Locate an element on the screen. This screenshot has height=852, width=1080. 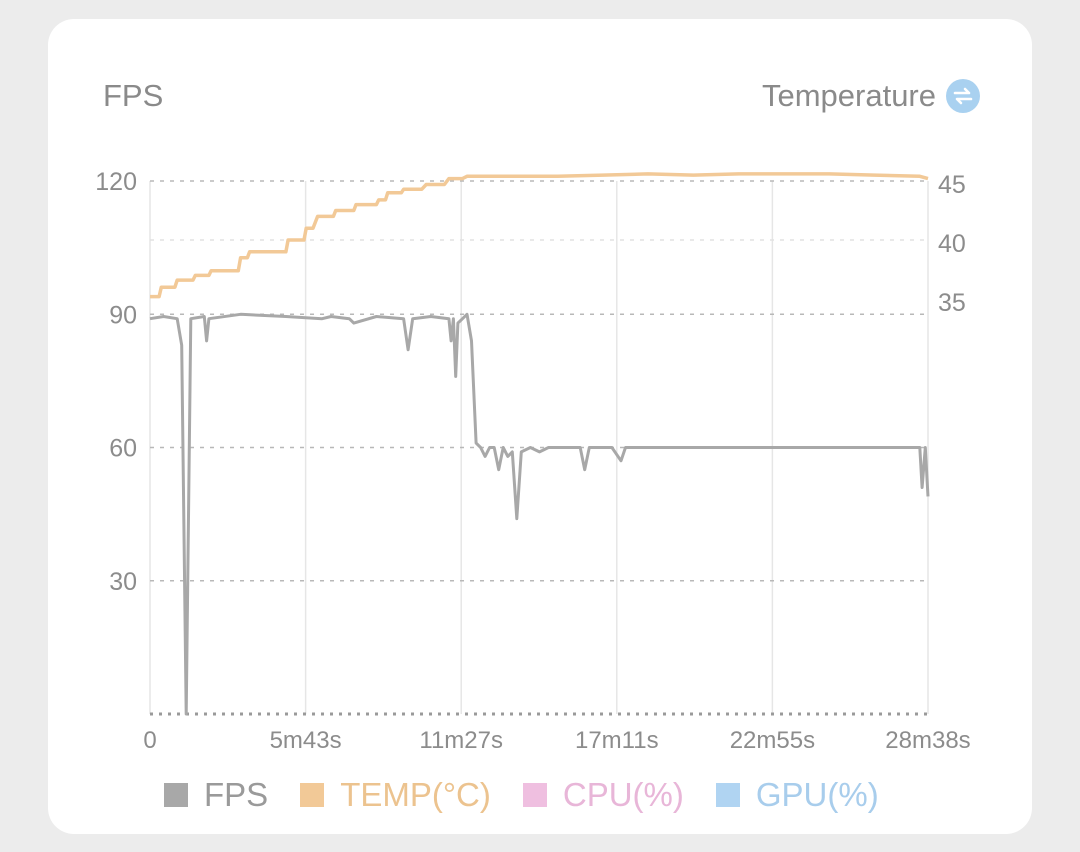
legend-label: TEMP(°C) is located at coordinates (415, 794).